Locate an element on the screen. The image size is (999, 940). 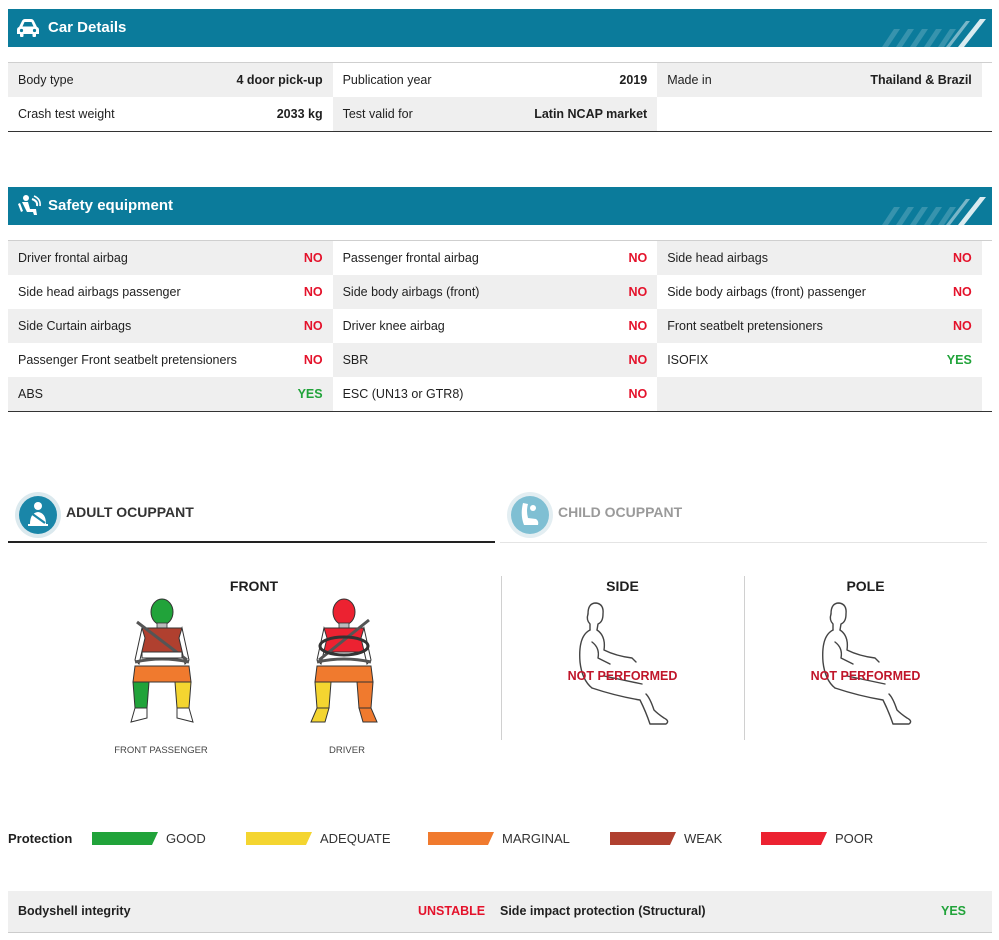
table-cell: ABS YES is located at coordinates (170, 394).